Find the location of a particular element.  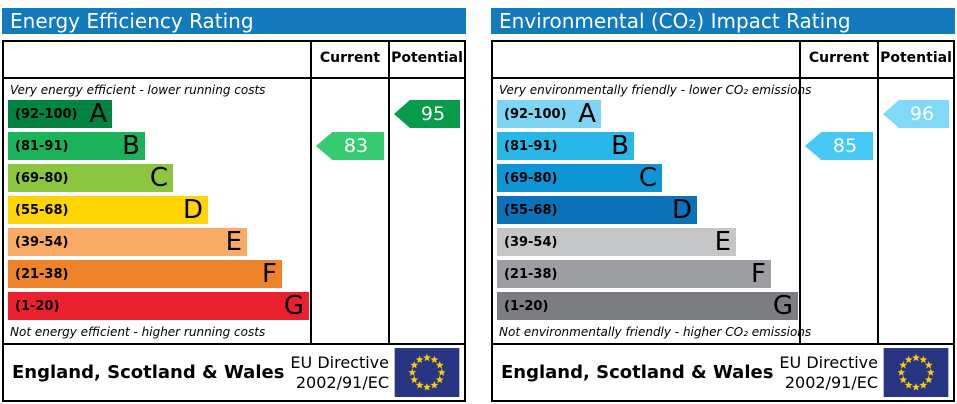

current-rating-arrow: 85 is located at coordinates (839, 146).